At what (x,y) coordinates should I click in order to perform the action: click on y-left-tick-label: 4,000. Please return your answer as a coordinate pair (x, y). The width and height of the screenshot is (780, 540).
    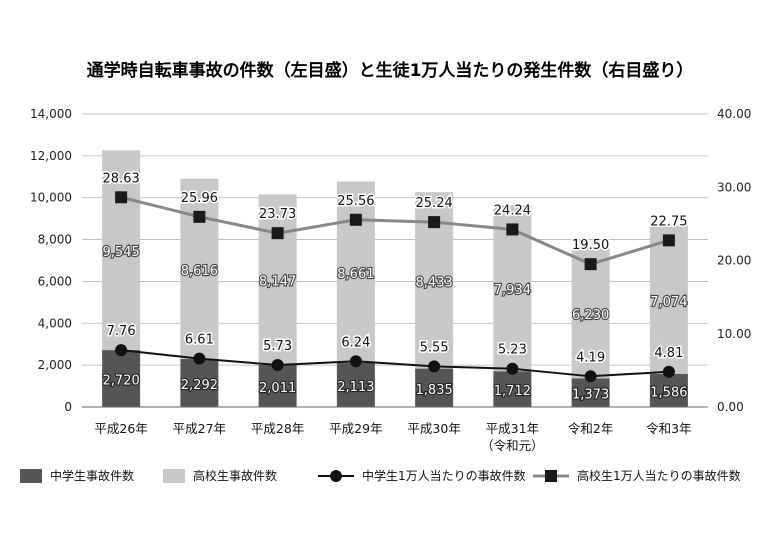
    Looking at the image, I should click on (55, 323).